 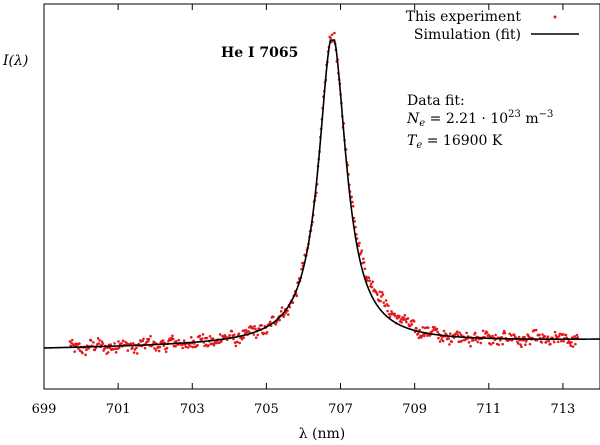 I want to click on annotation-te: Te = 16900 K, so click(x=455, y=142).